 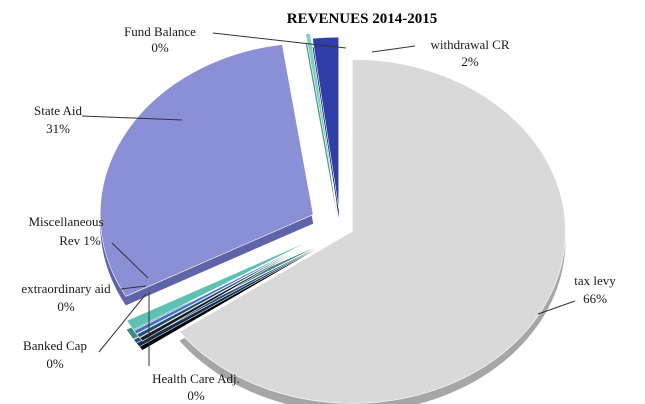 I want to click on slice-miscellaneous-rev, so click(x=220, y=284).